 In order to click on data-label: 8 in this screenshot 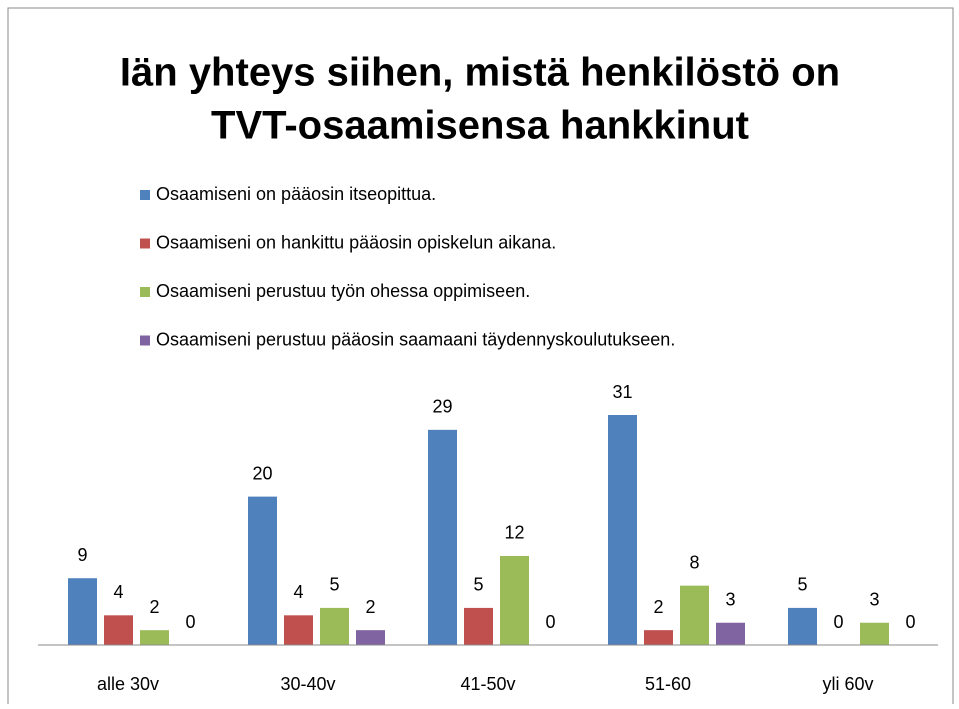, I will do `click(694, 562)`.